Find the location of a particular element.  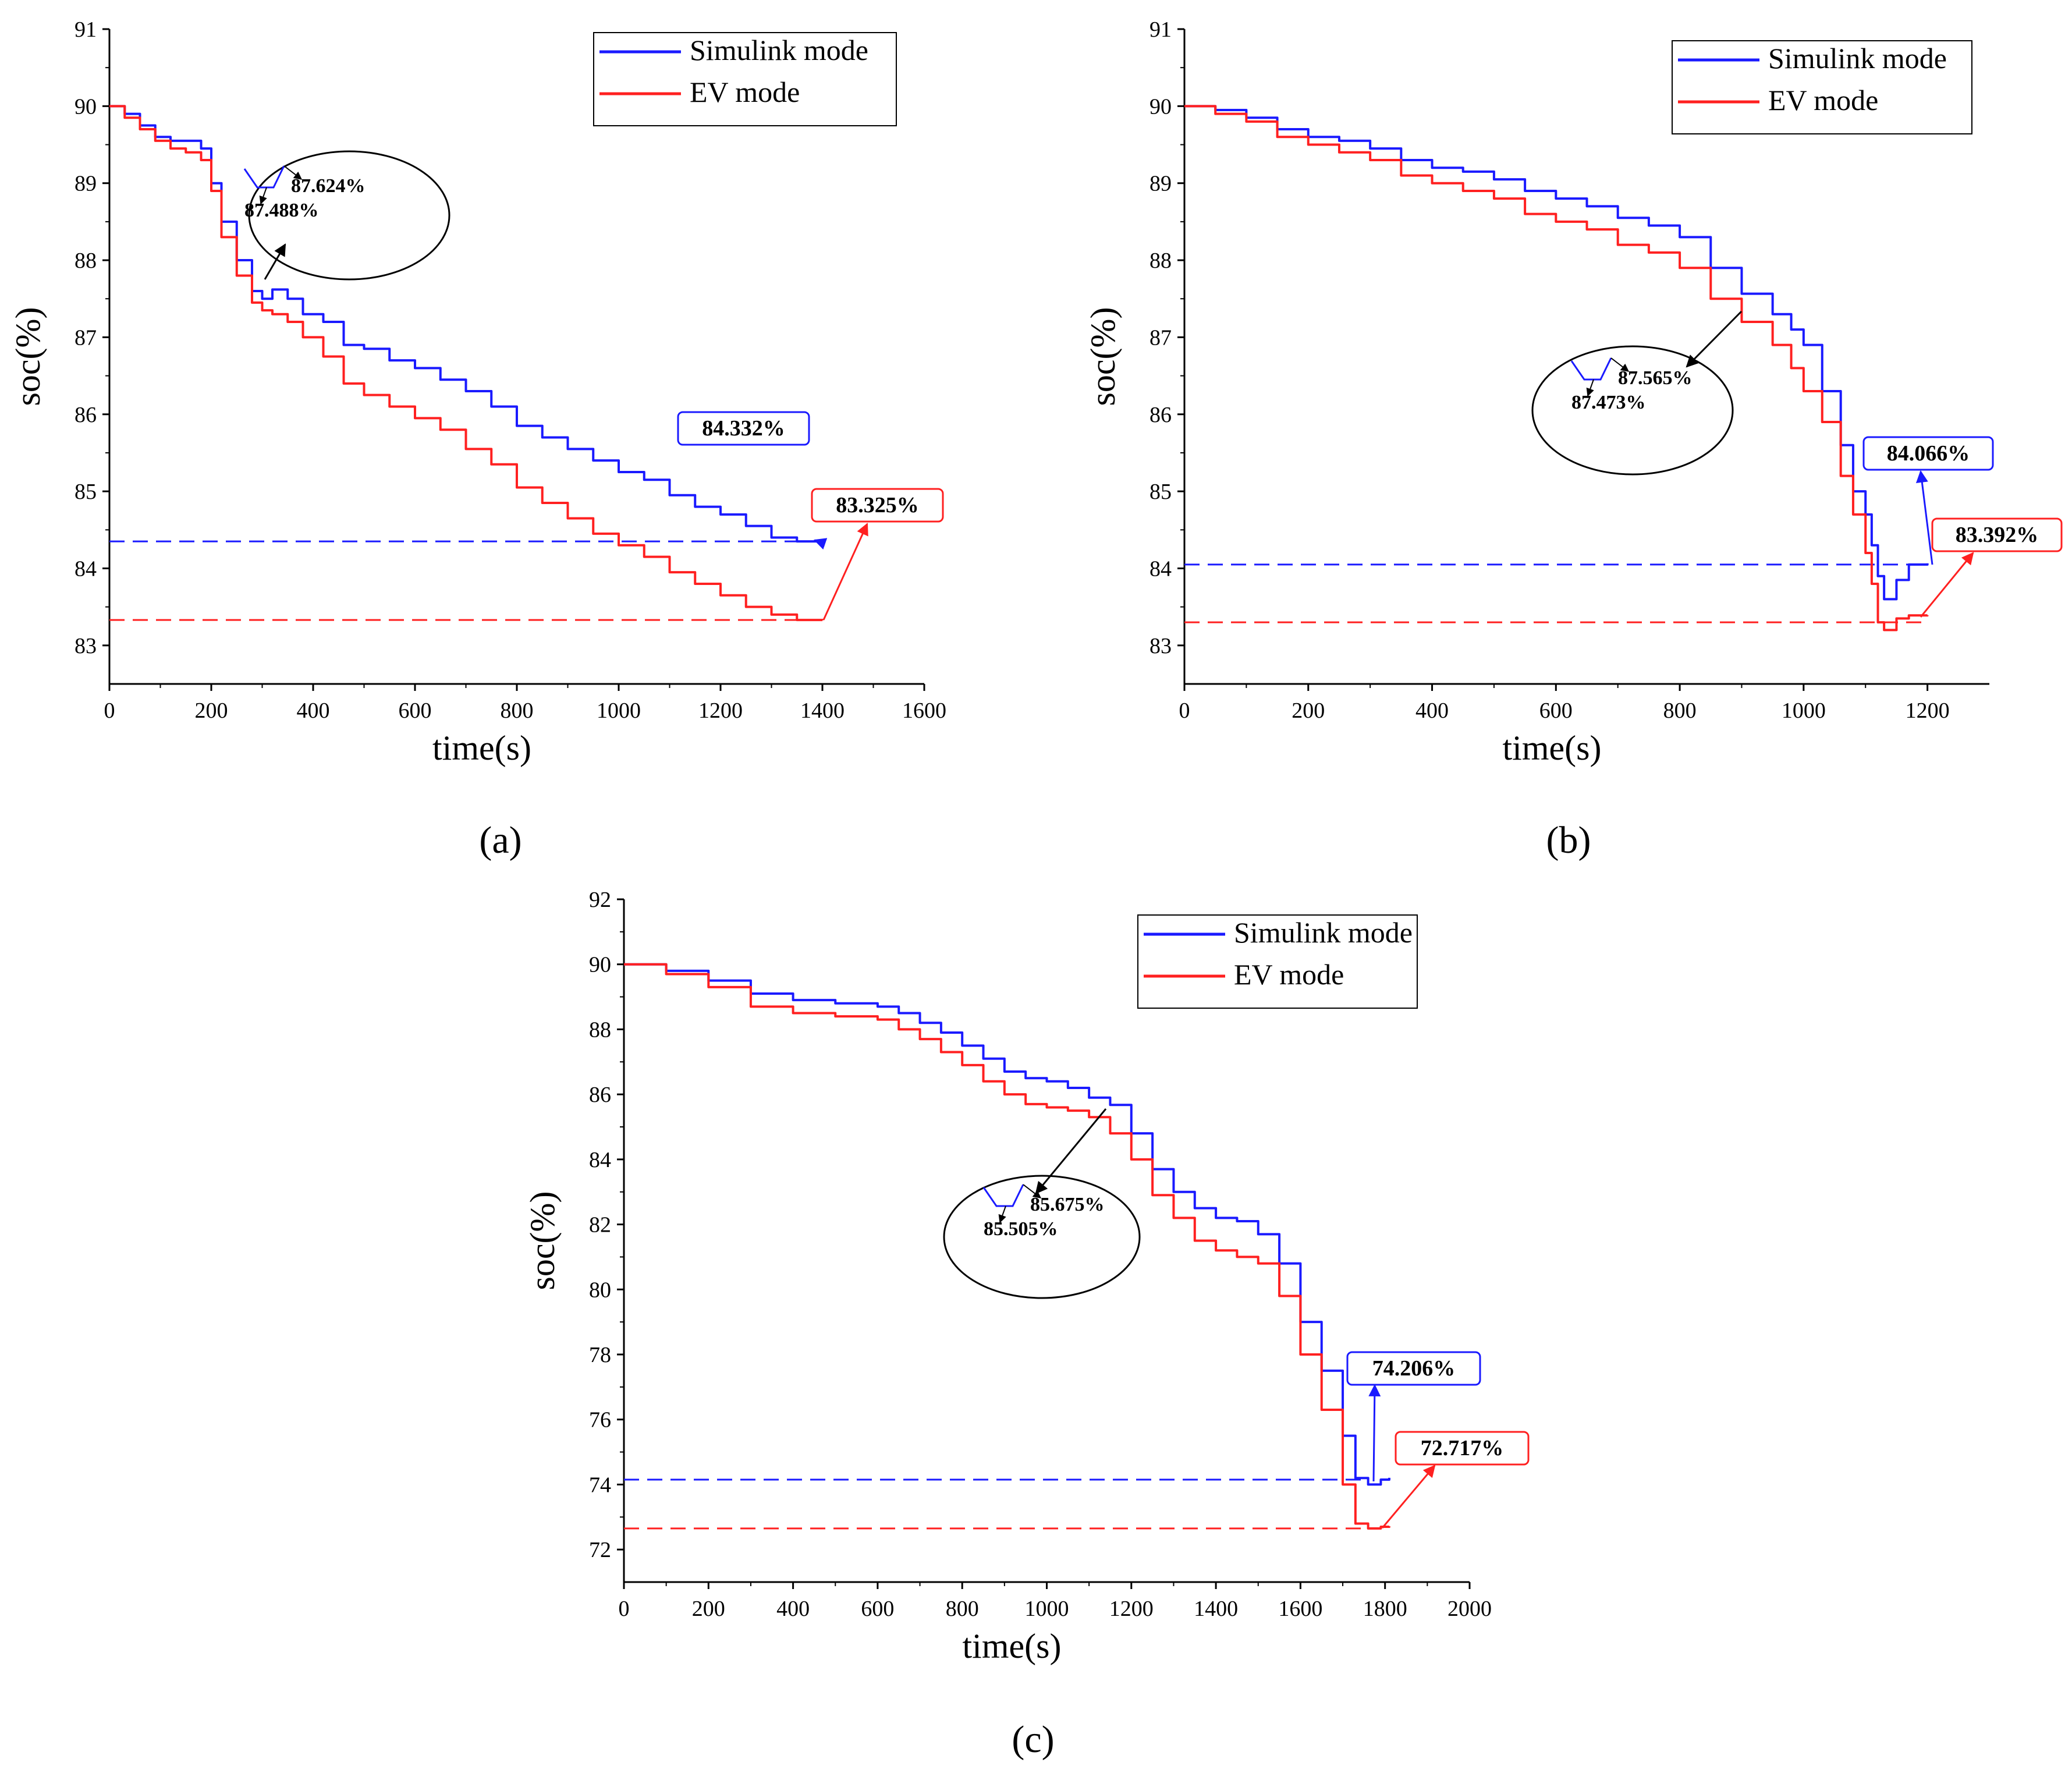

y-tick-label: 80 is located at coordinates (600, 1290).